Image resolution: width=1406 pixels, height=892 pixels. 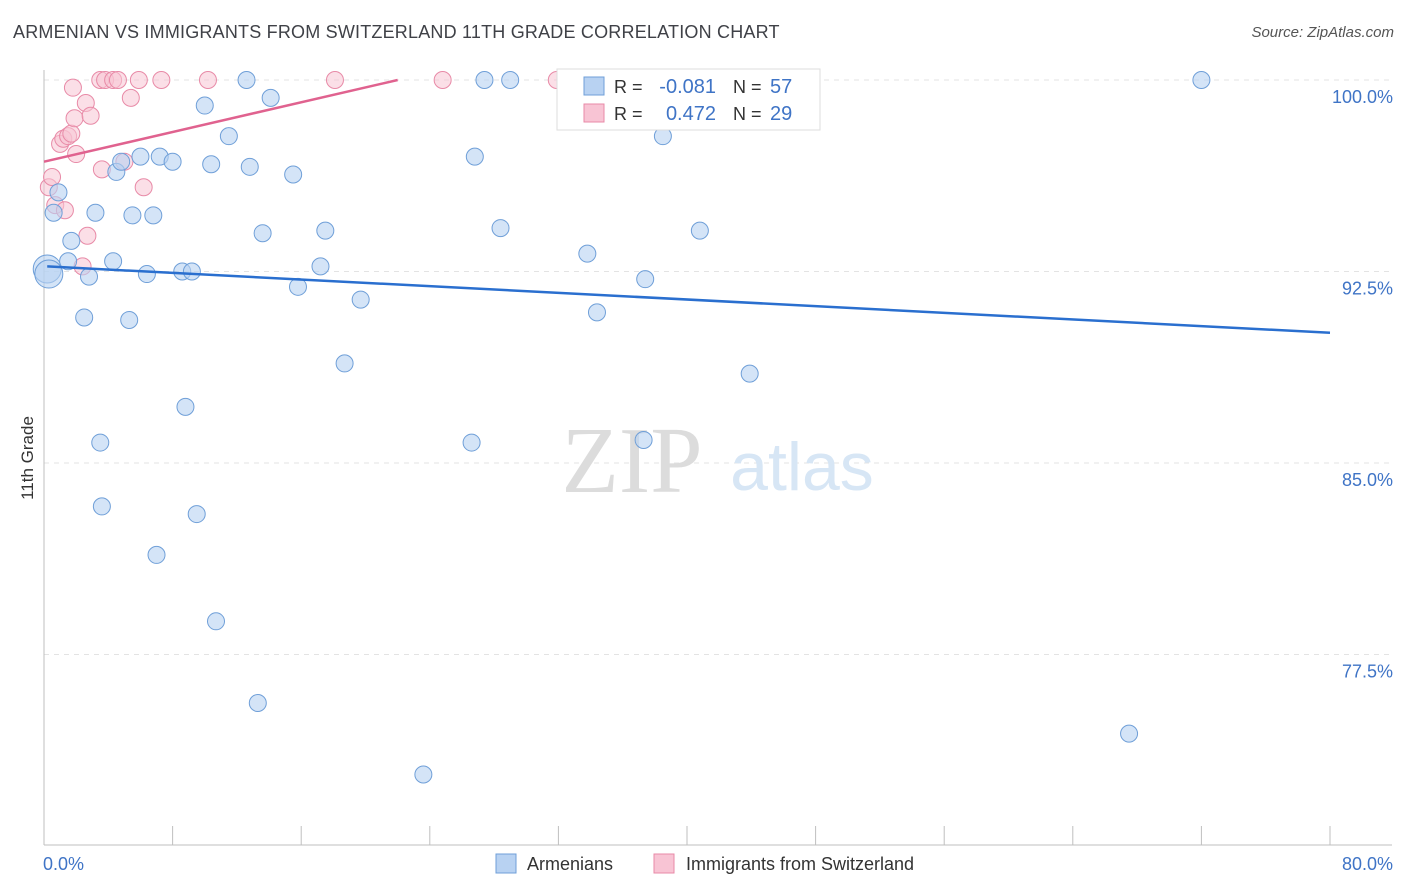 What do you see at coordinates (27, 458) in the screenshot?
I see `y-axis-label: 11th Grade` at bounding box center [27, 458].